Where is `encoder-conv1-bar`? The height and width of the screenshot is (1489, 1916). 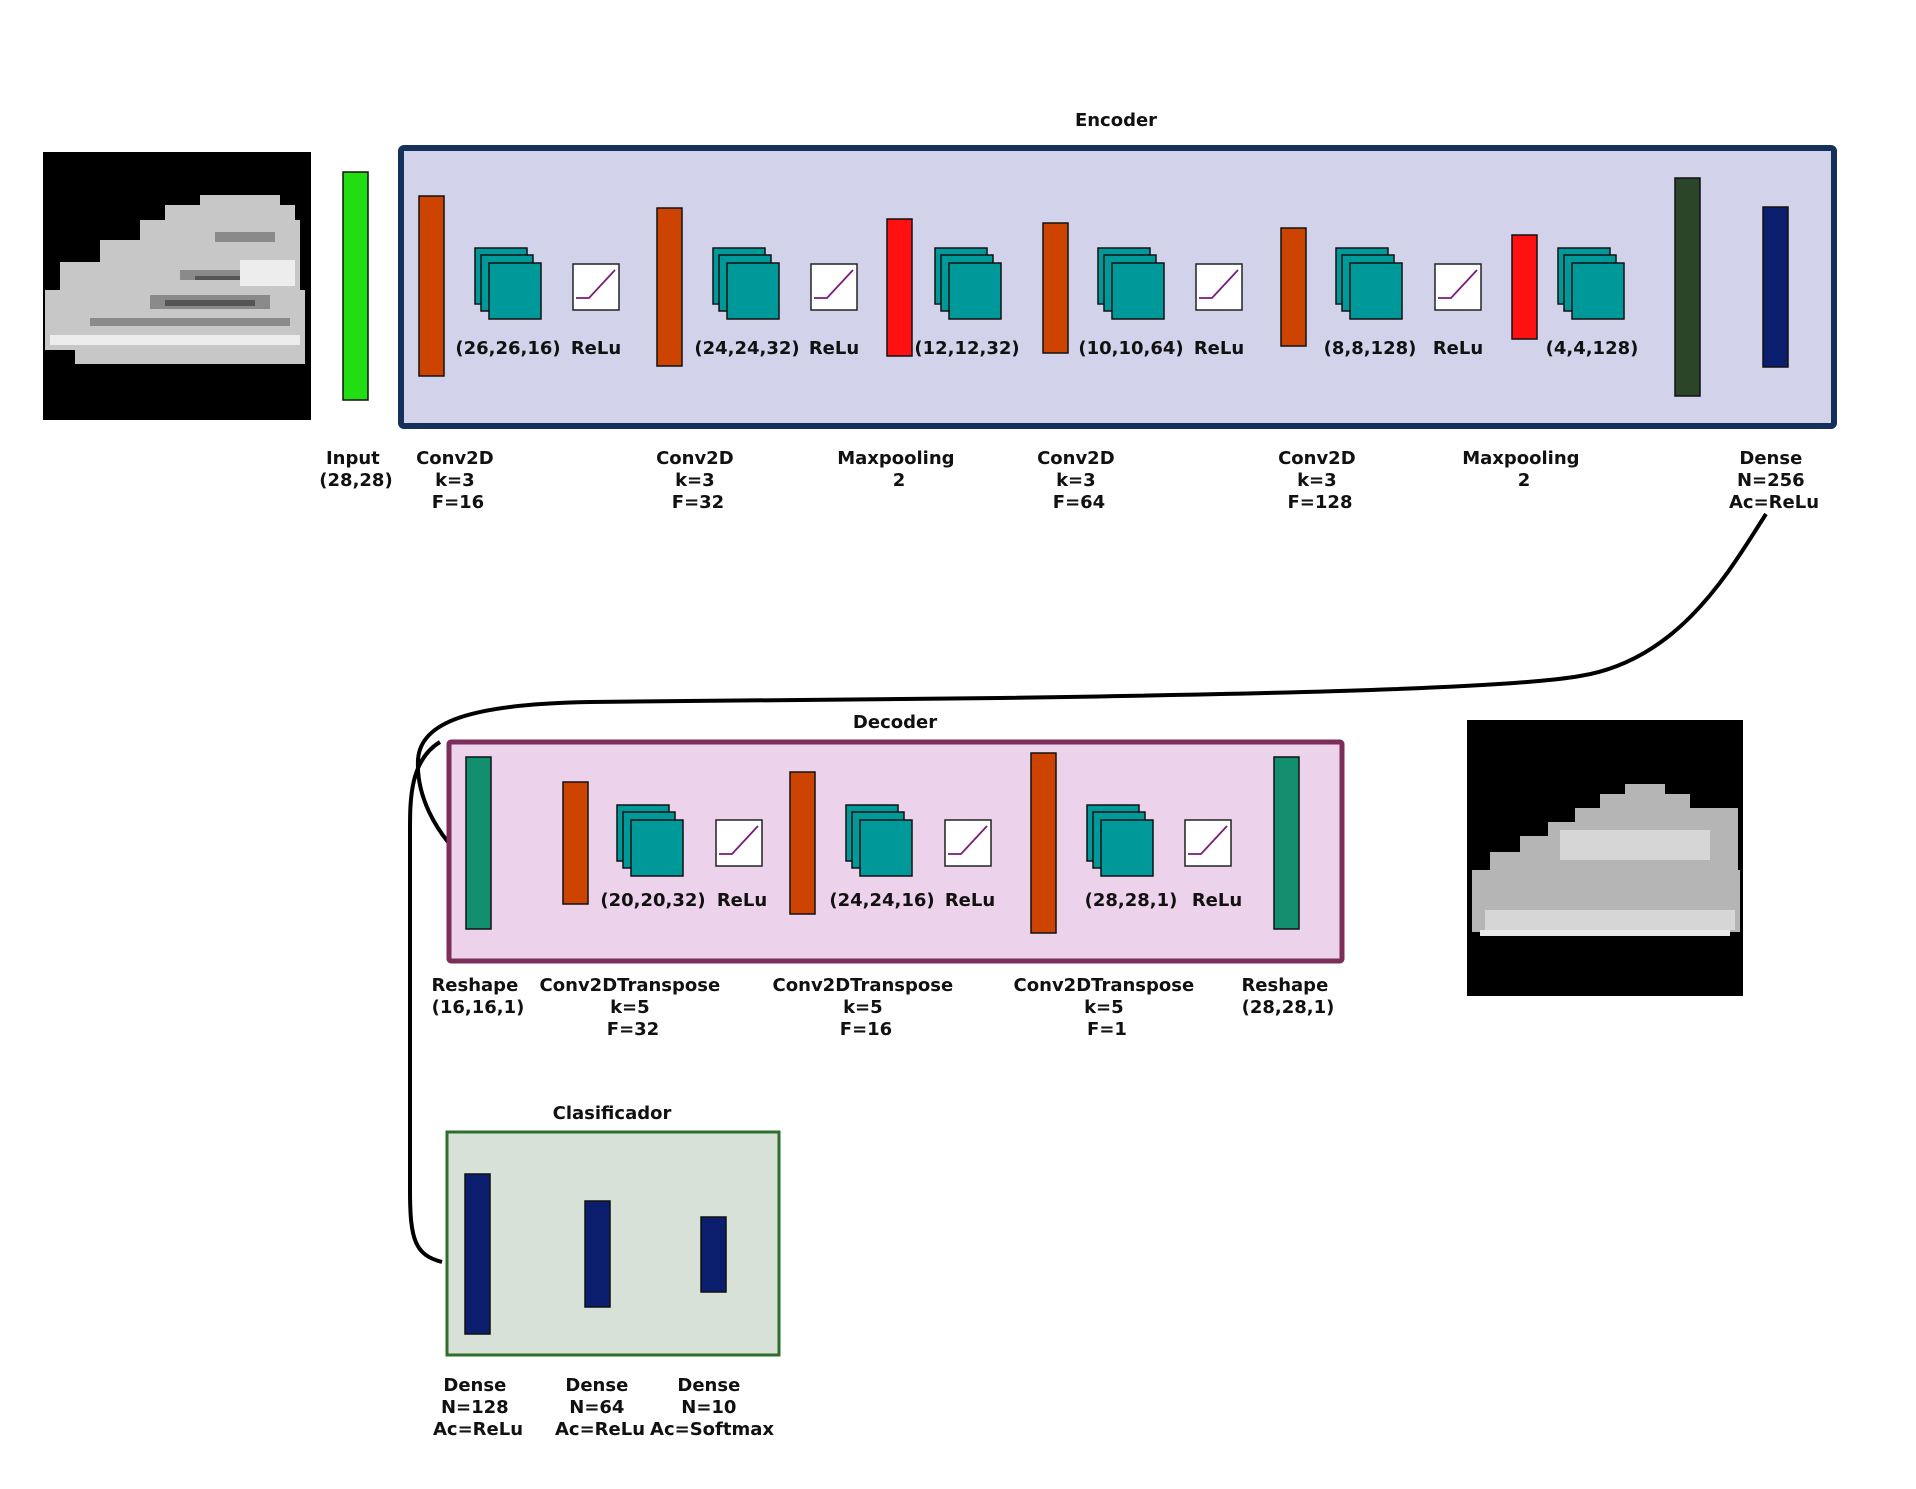
encoder-conv1-bar is located at coordinates (431, 286).